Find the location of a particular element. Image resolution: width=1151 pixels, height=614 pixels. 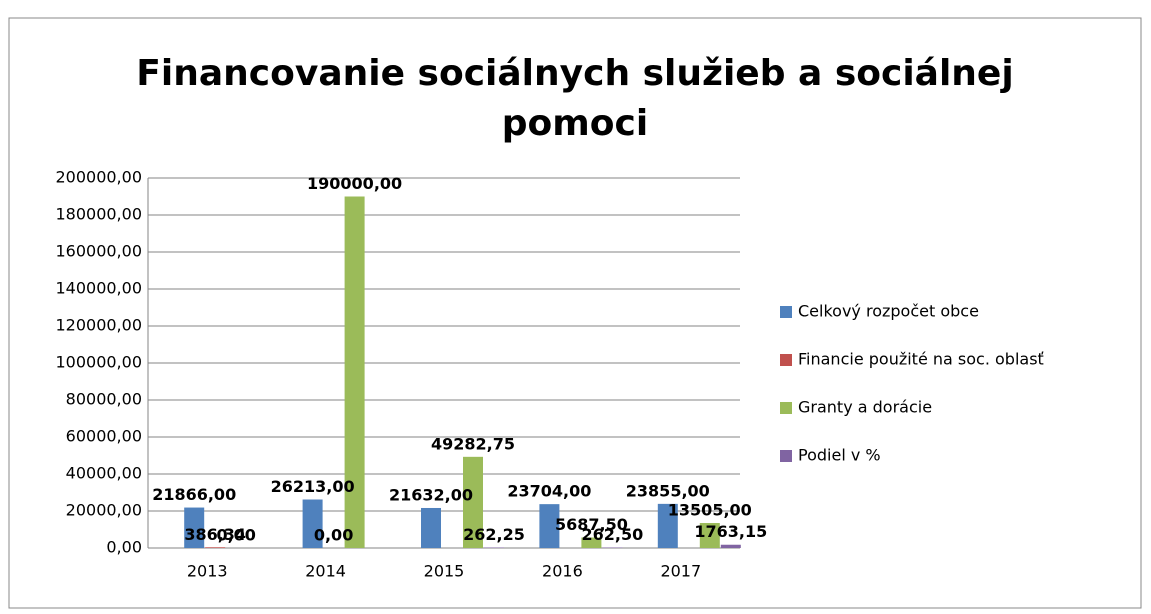

data-label: 13505,00 is located at coordinates (710, 510).